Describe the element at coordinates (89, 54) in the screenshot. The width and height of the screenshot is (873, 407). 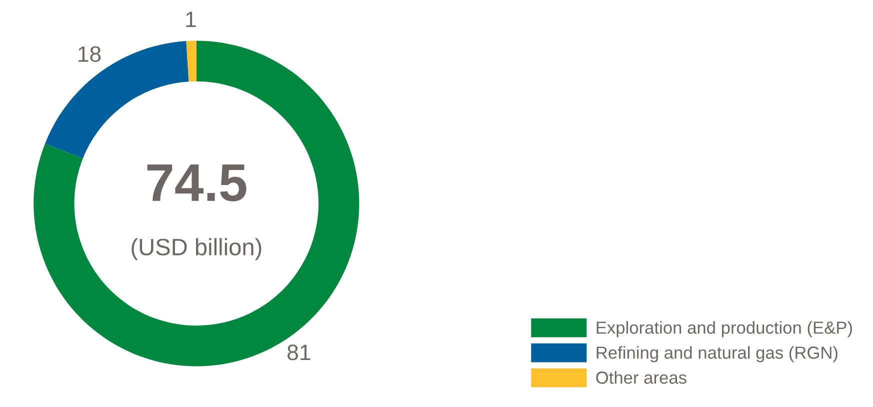
I see `data-label: 18` at that location.